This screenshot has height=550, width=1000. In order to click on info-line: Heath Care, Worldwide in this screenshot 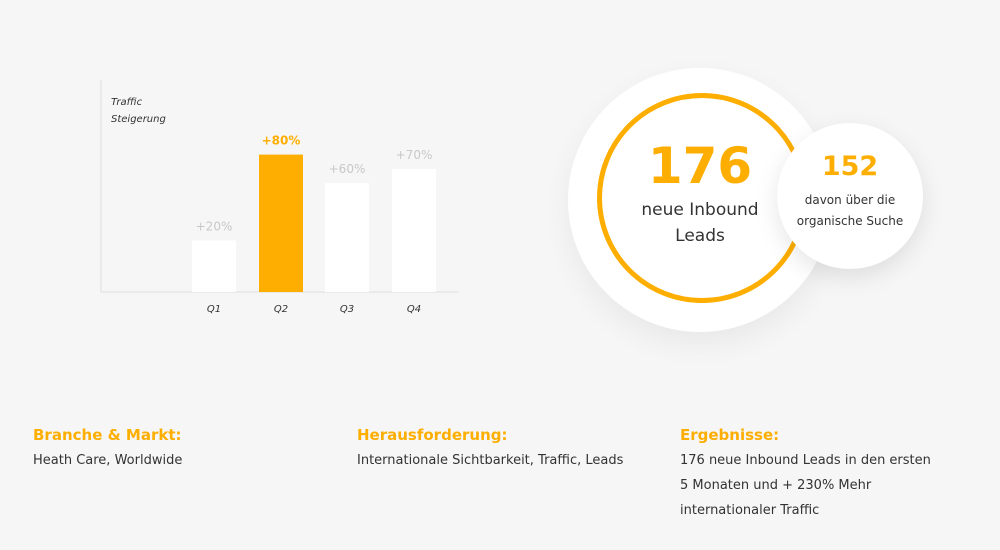, I will do `click(108, 460)`.